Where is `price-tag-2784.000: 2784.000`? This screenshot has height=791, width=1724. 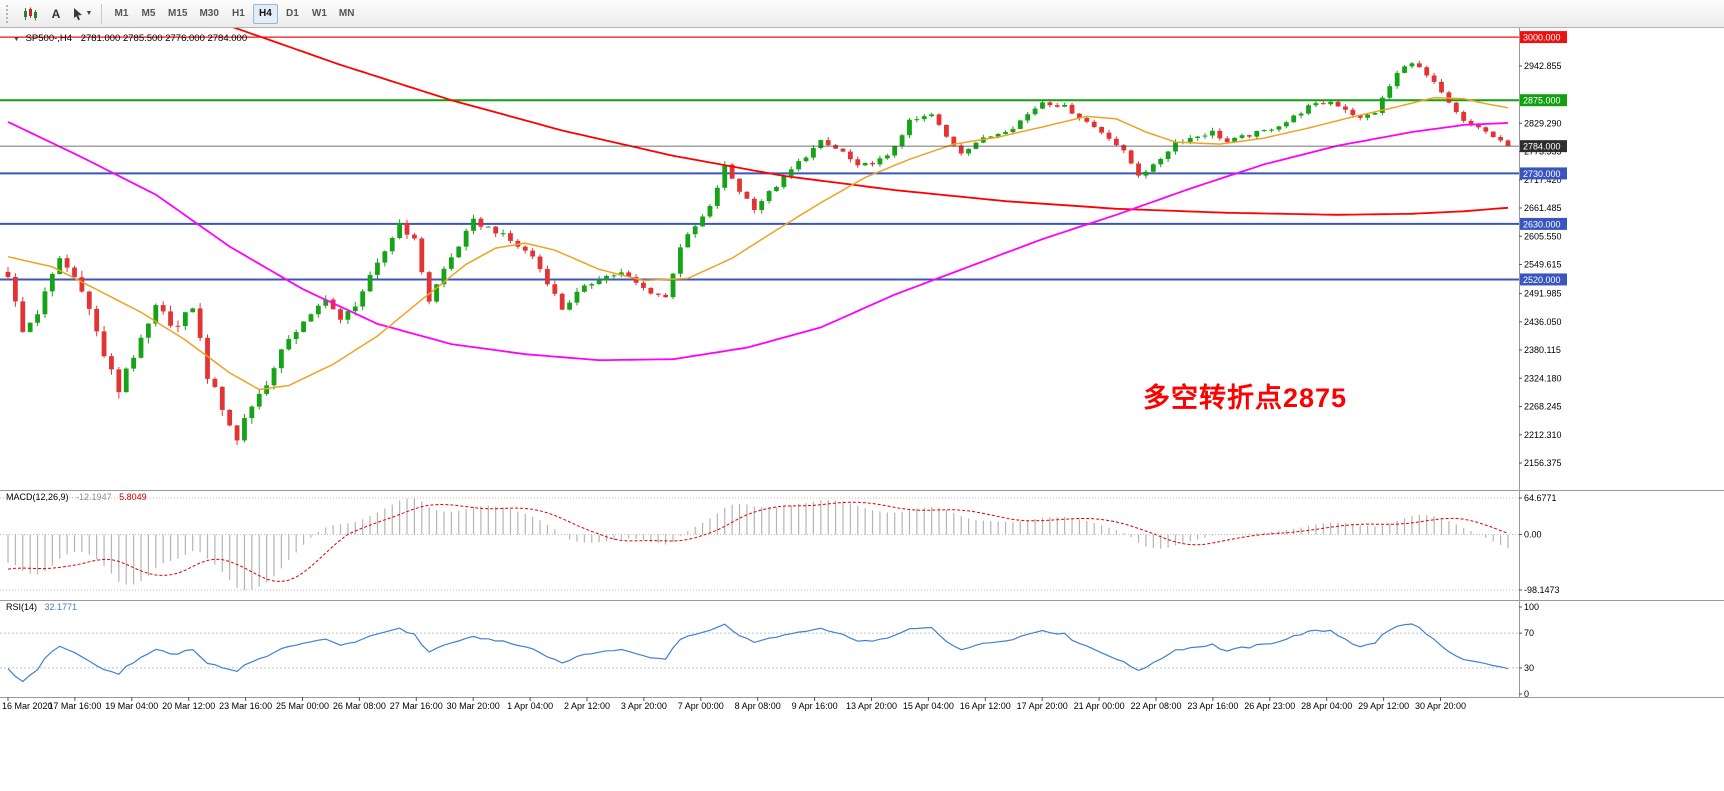 price-tag-2784.000: 2784.000 is located at coordinates (1543, 146).